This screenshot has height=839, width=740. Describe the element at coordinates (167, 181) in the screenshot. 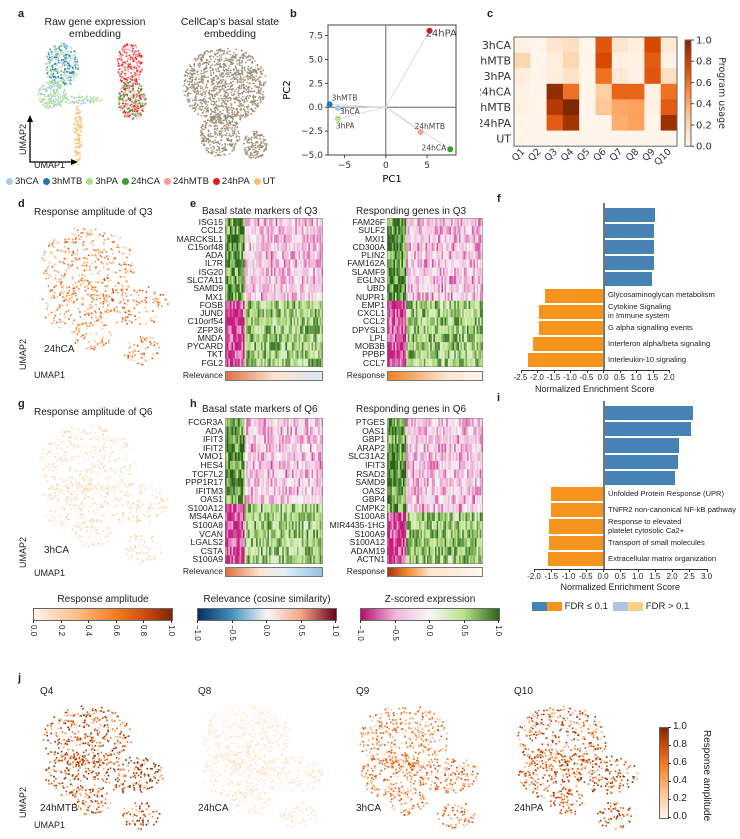

I see `legend-dot-icon` at that location.